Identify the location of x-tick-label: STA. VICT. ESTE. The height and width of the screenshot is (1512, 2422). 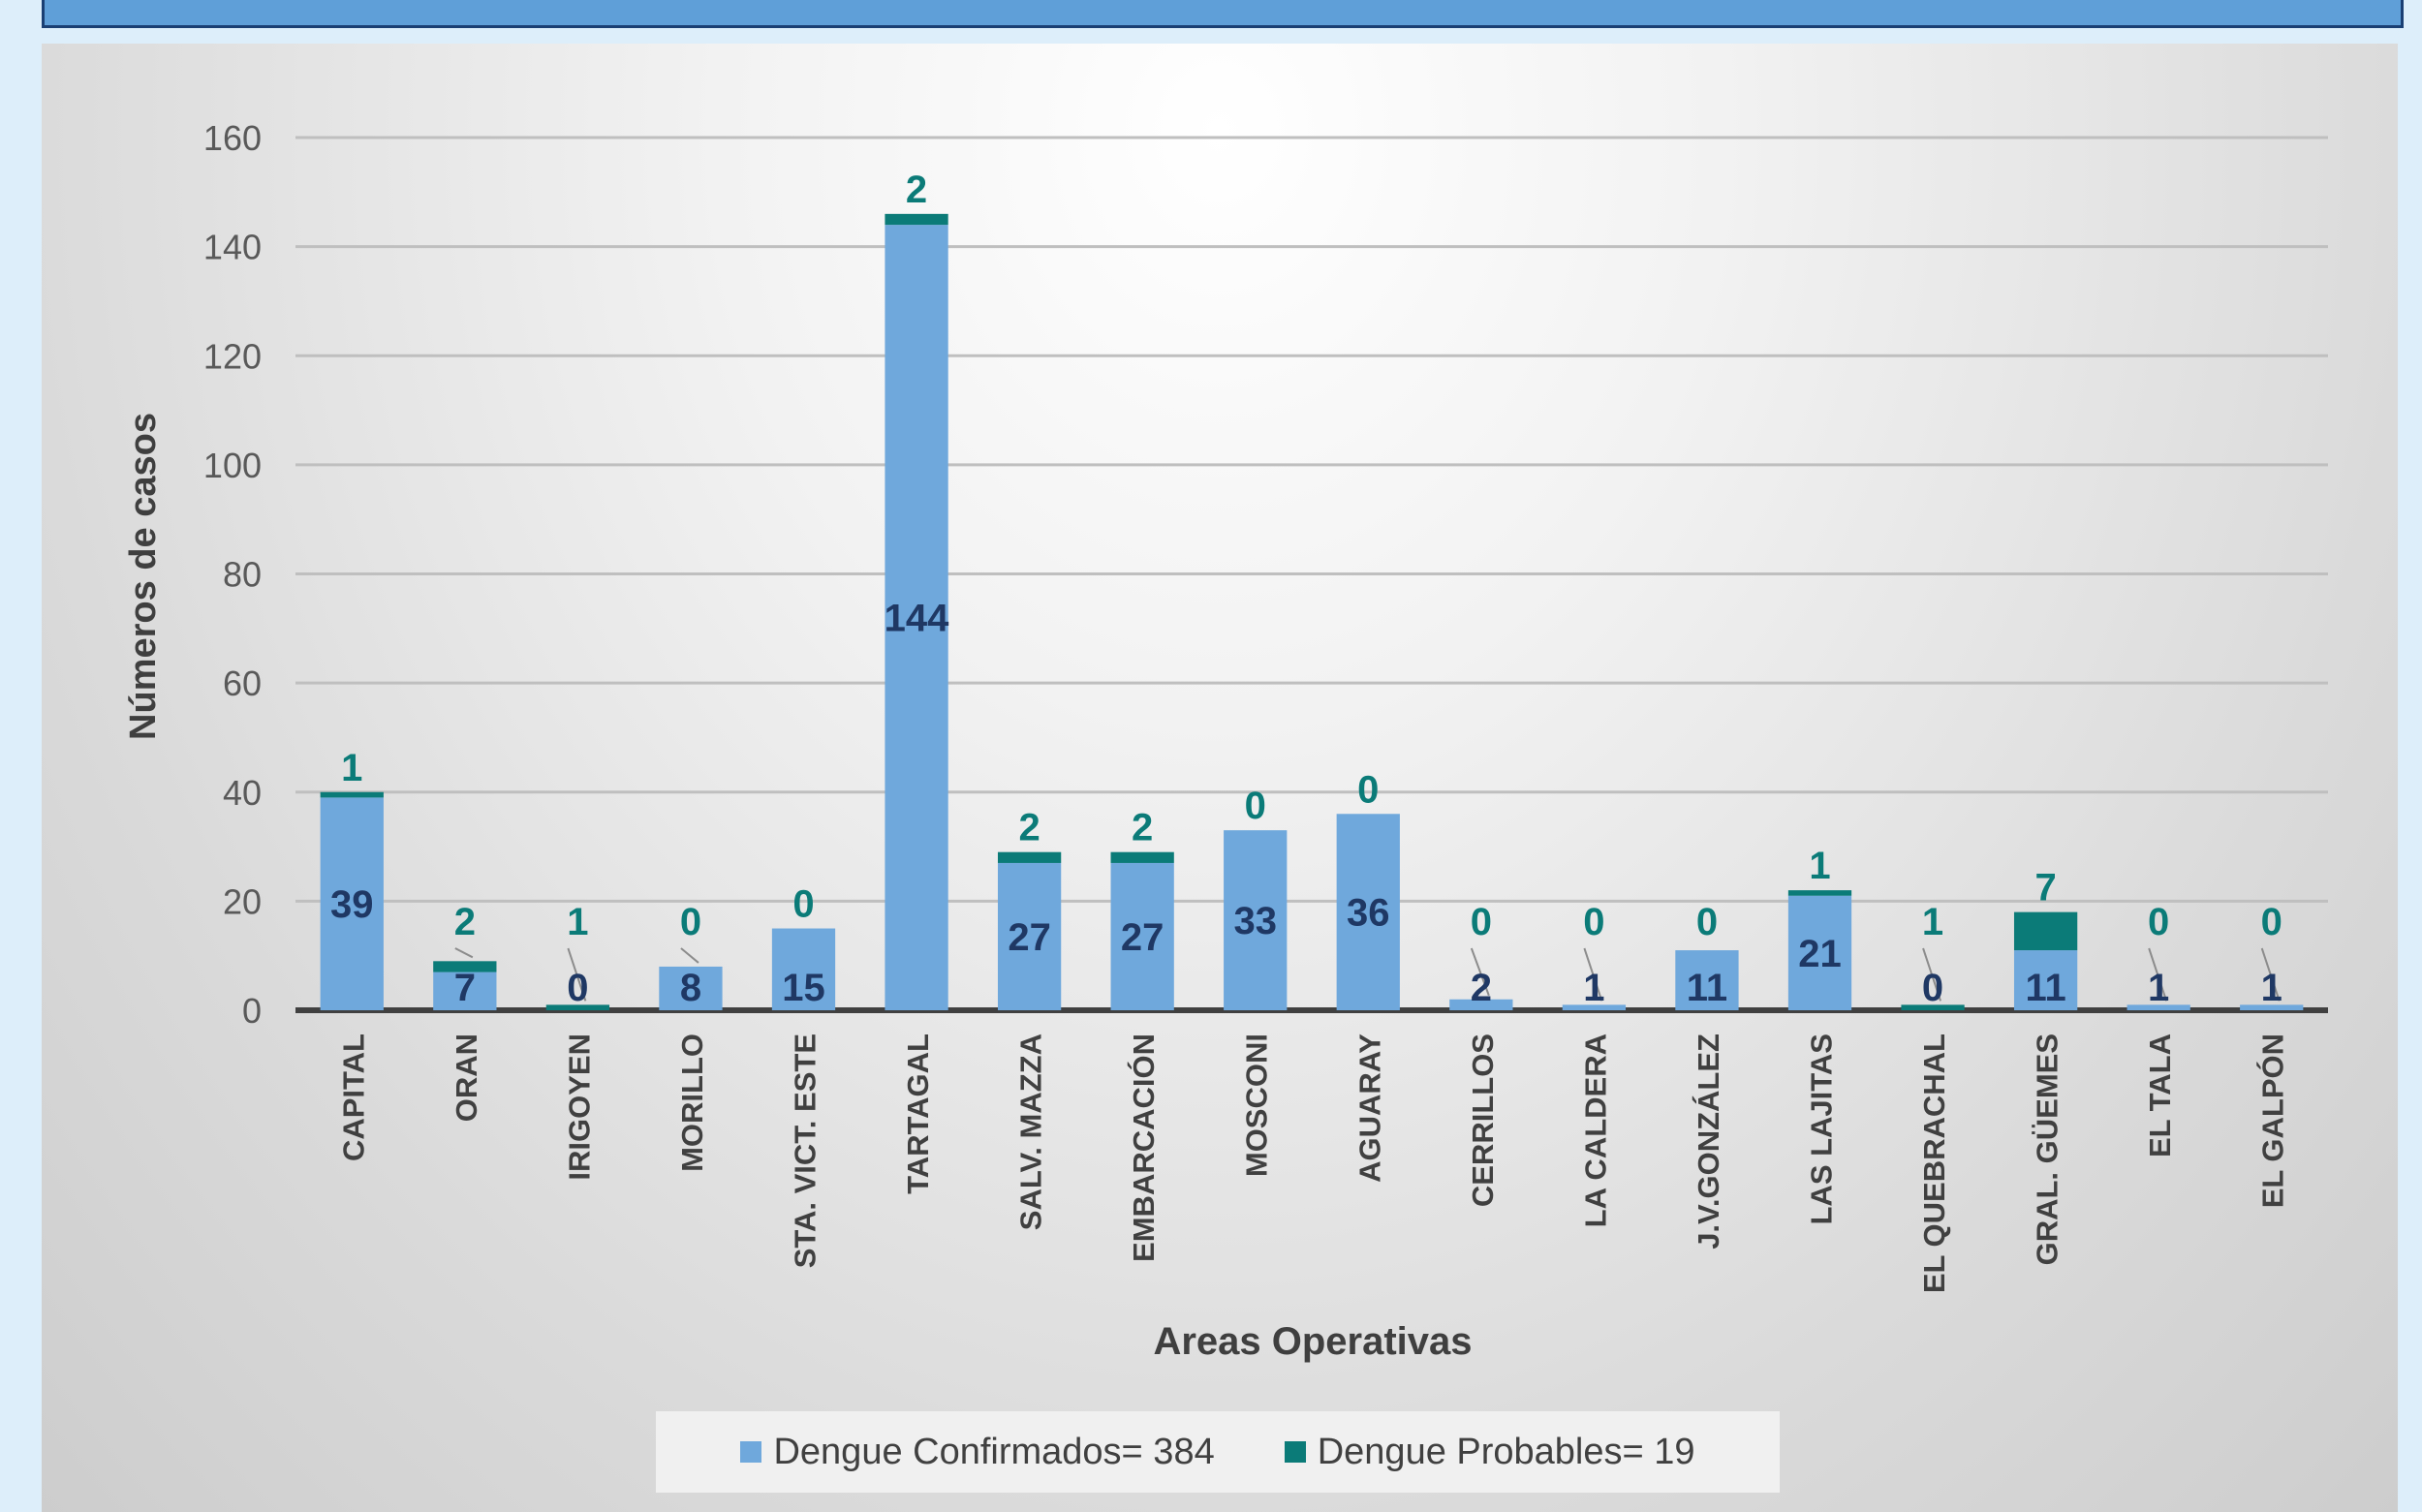
(806, 1151).